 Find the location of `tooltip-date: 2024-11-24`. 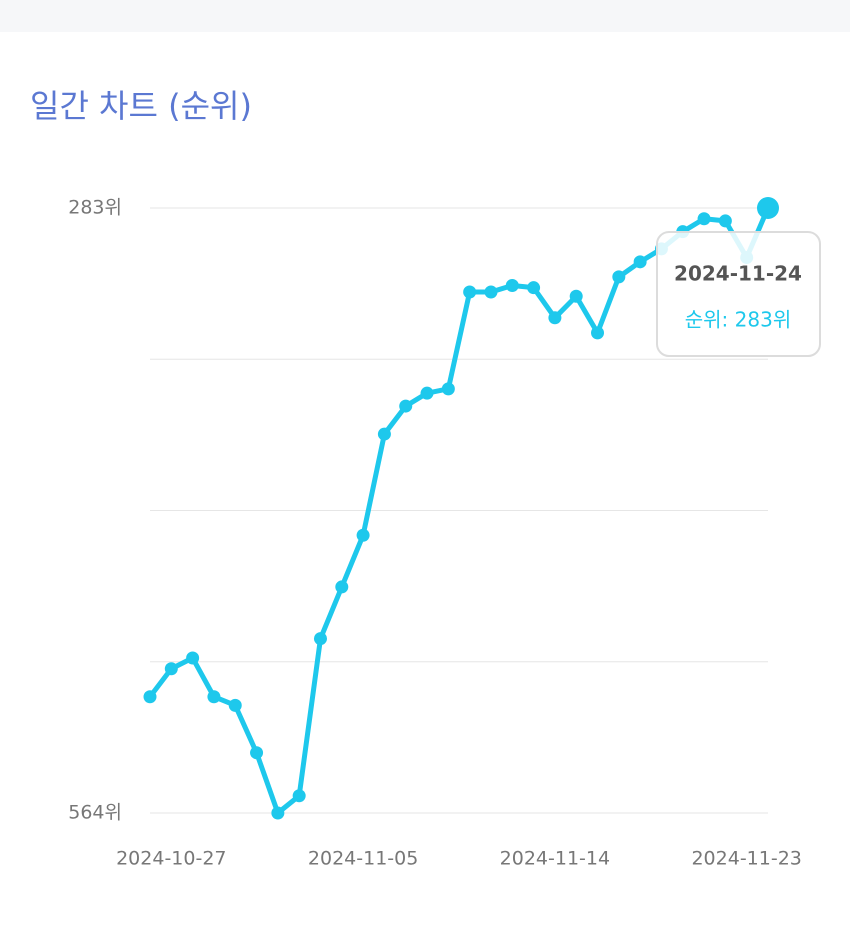

tooltip-date: 2024-11-24 is located at coordinates (738, 274).